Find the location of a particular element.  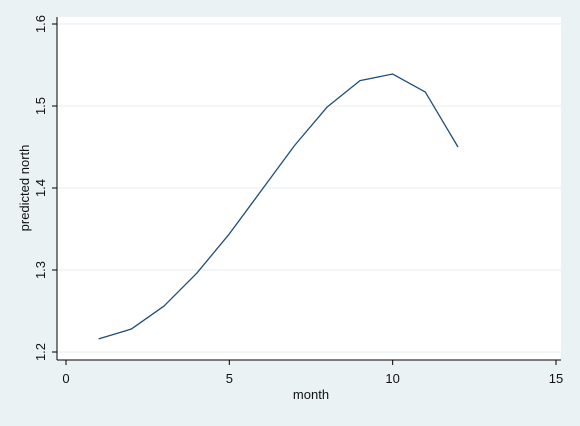

x-tick-label-0: 0 is located at coordinates (65, 378).